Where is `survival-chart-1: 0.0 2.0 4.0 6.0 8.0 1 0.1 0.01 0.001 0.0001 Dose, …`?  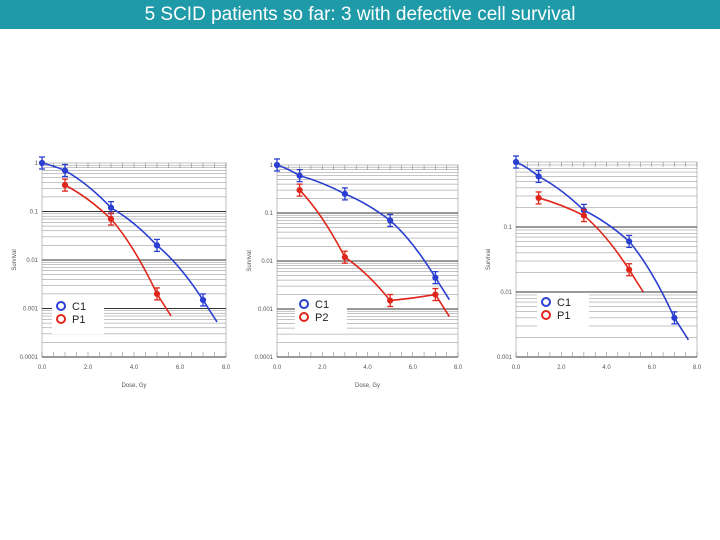
survival-chart-1: 0.0 2.0 4.0 6.0 8.0 1 0.1 0.01 0.001 0.0001 Dose, … is located at coordinates (121, 272).